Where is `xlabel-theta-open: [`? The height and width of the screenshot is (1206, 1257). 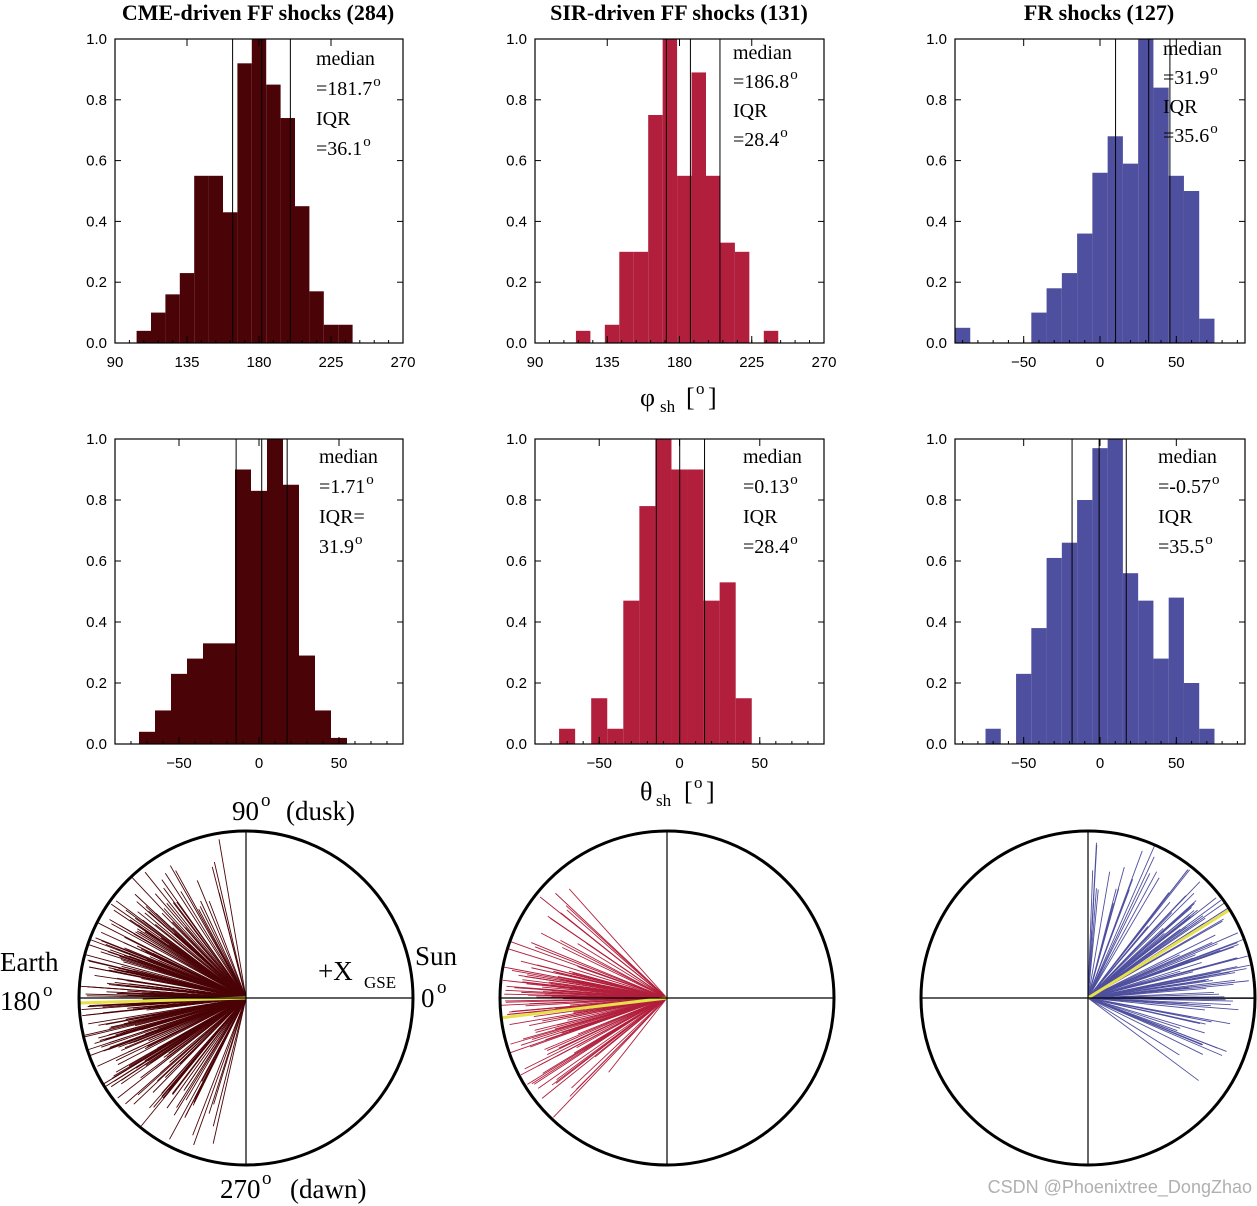 xlabel-theta-open: [ is located at coordinates (688, 791).